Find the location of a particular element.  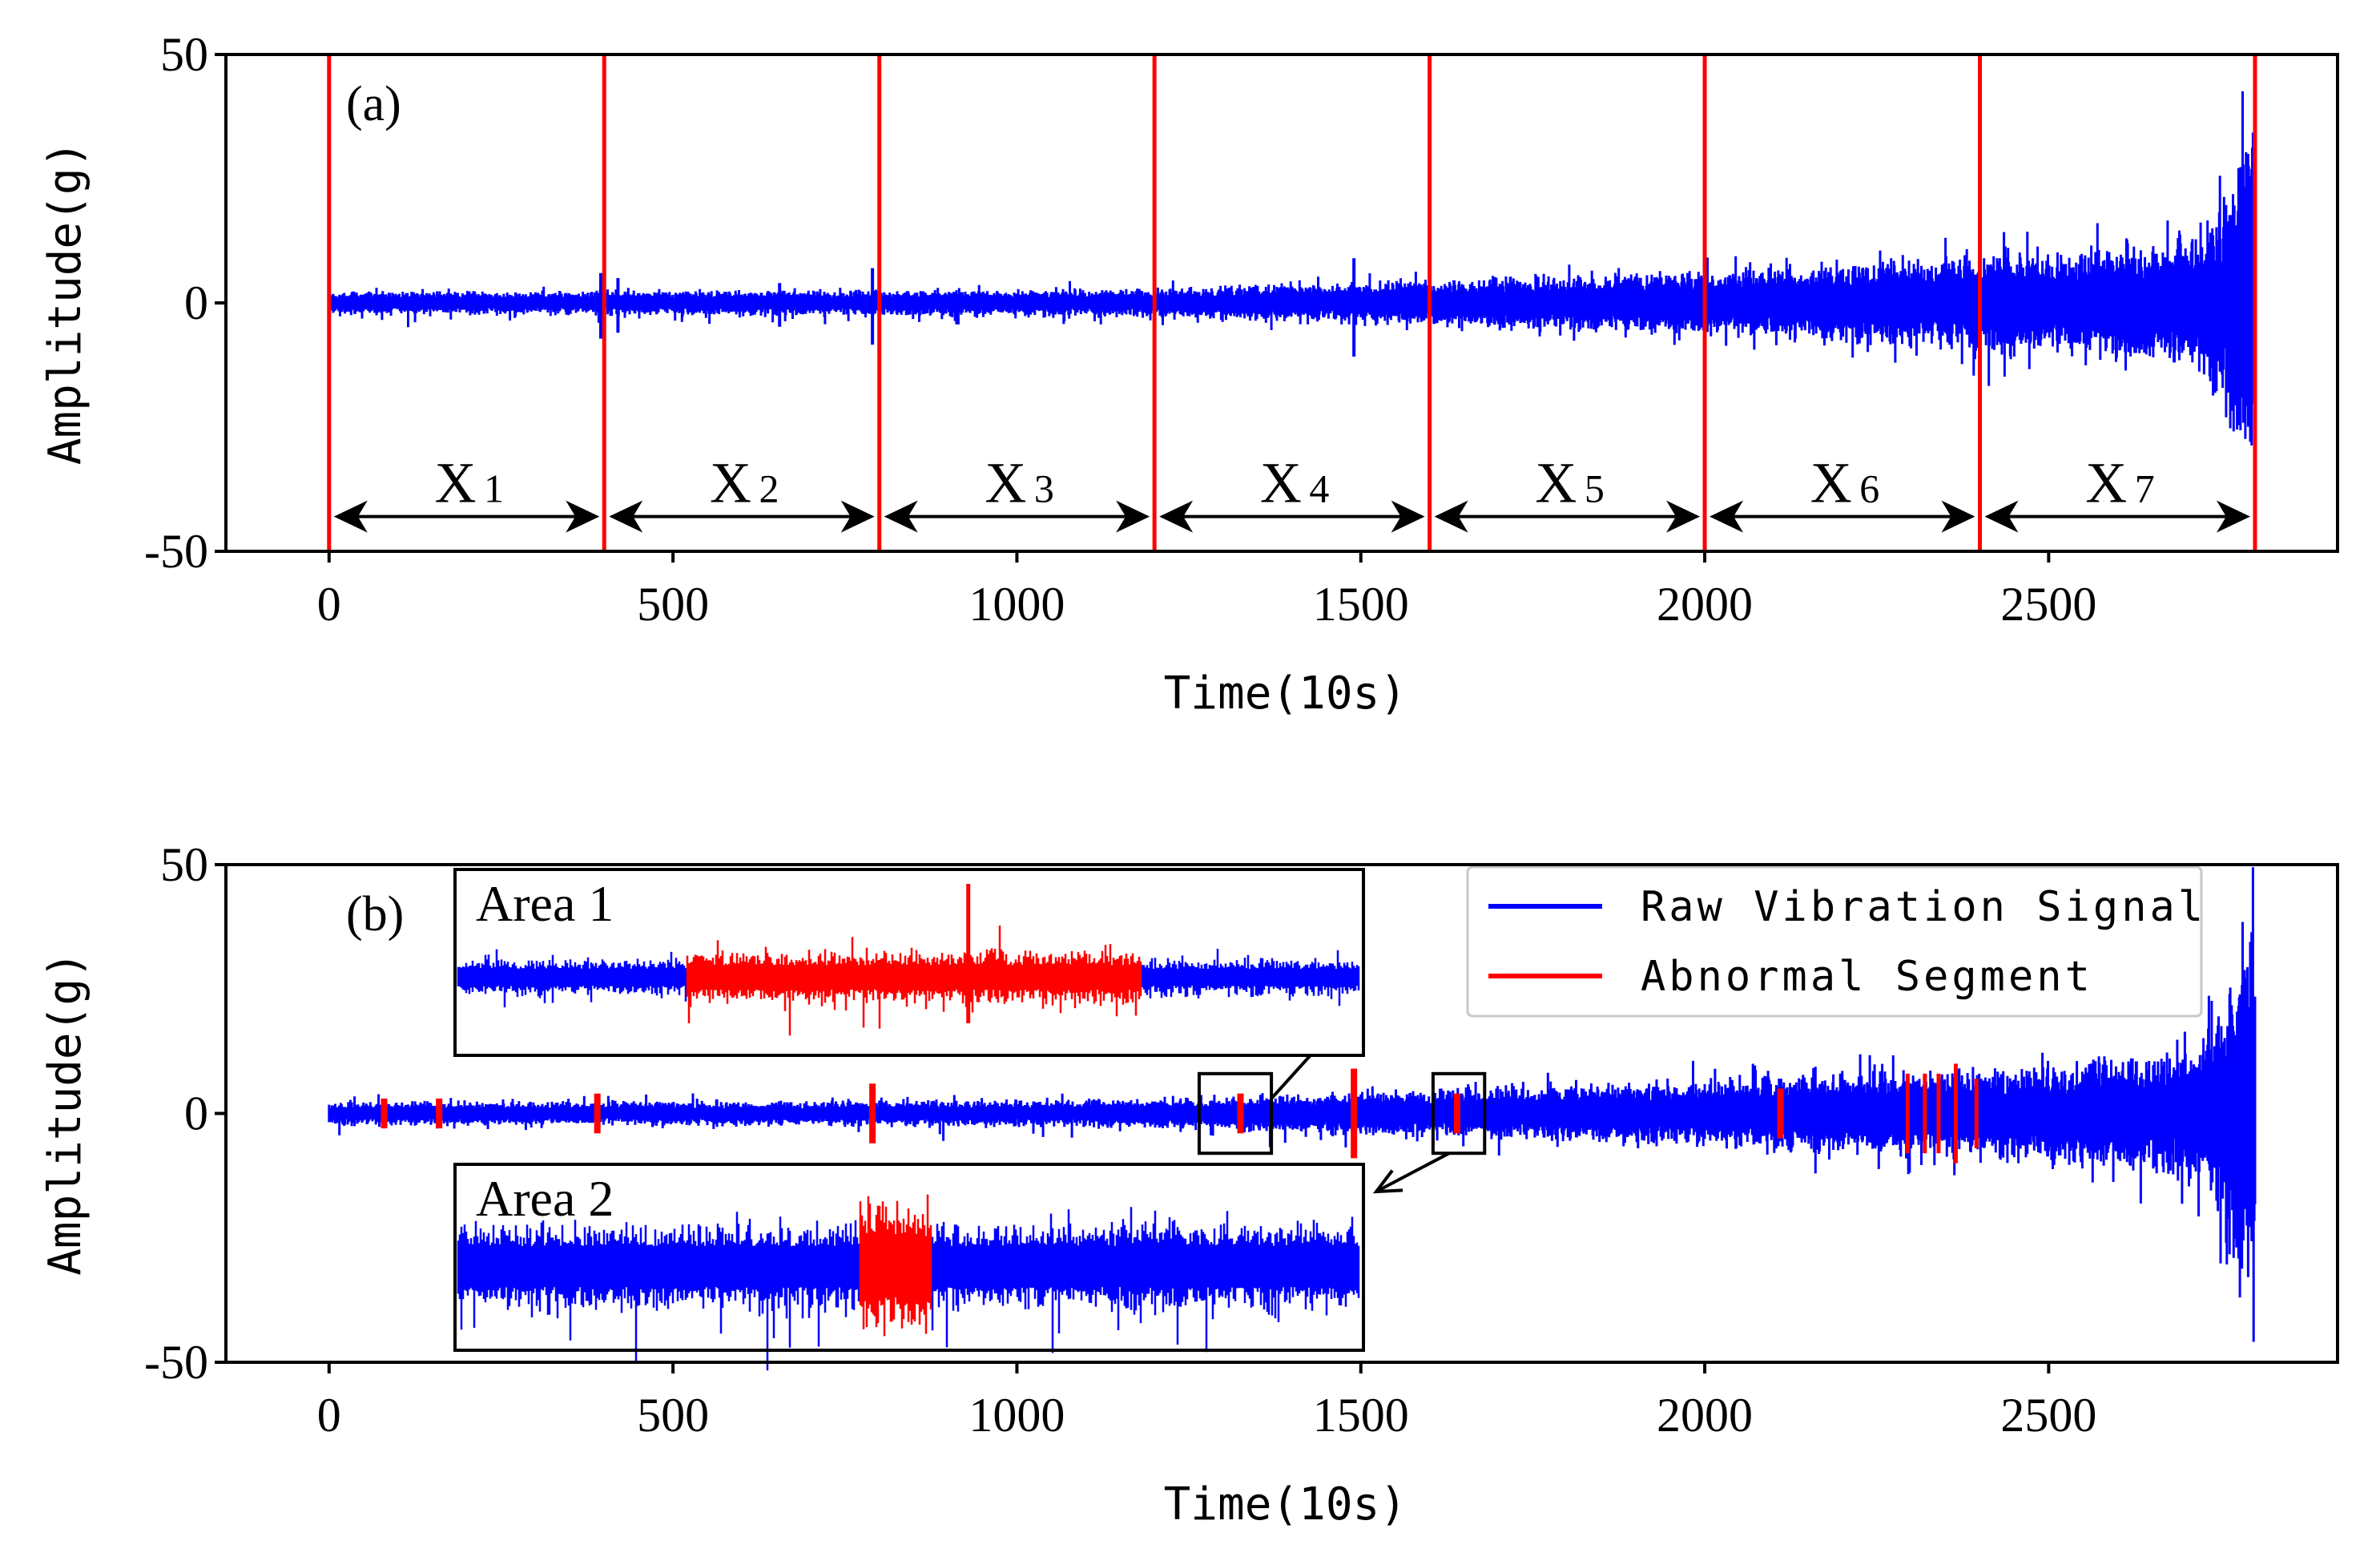

inset-area-2-frame is located at coordinates (909, 1257).